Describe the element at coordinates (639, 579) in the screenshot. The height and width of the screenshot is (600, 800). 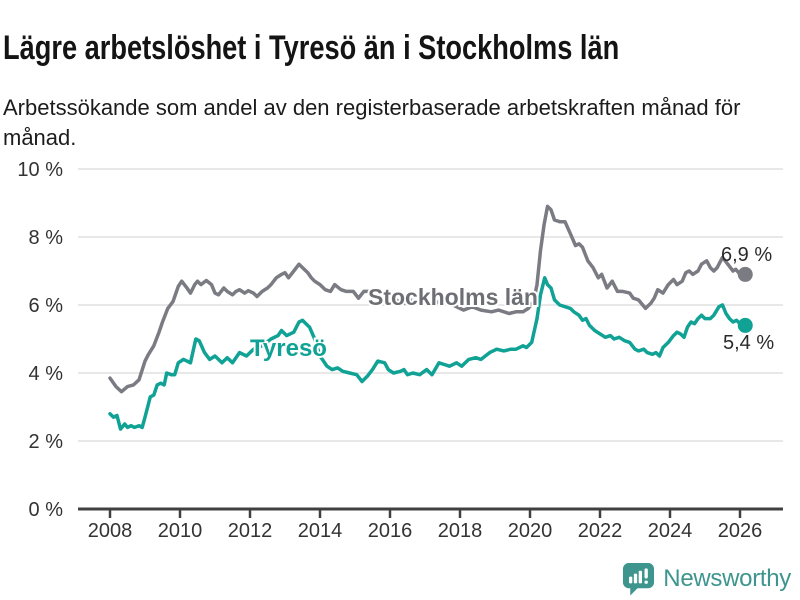
I see `bar-chart-speech-bubble-icon` at that location.